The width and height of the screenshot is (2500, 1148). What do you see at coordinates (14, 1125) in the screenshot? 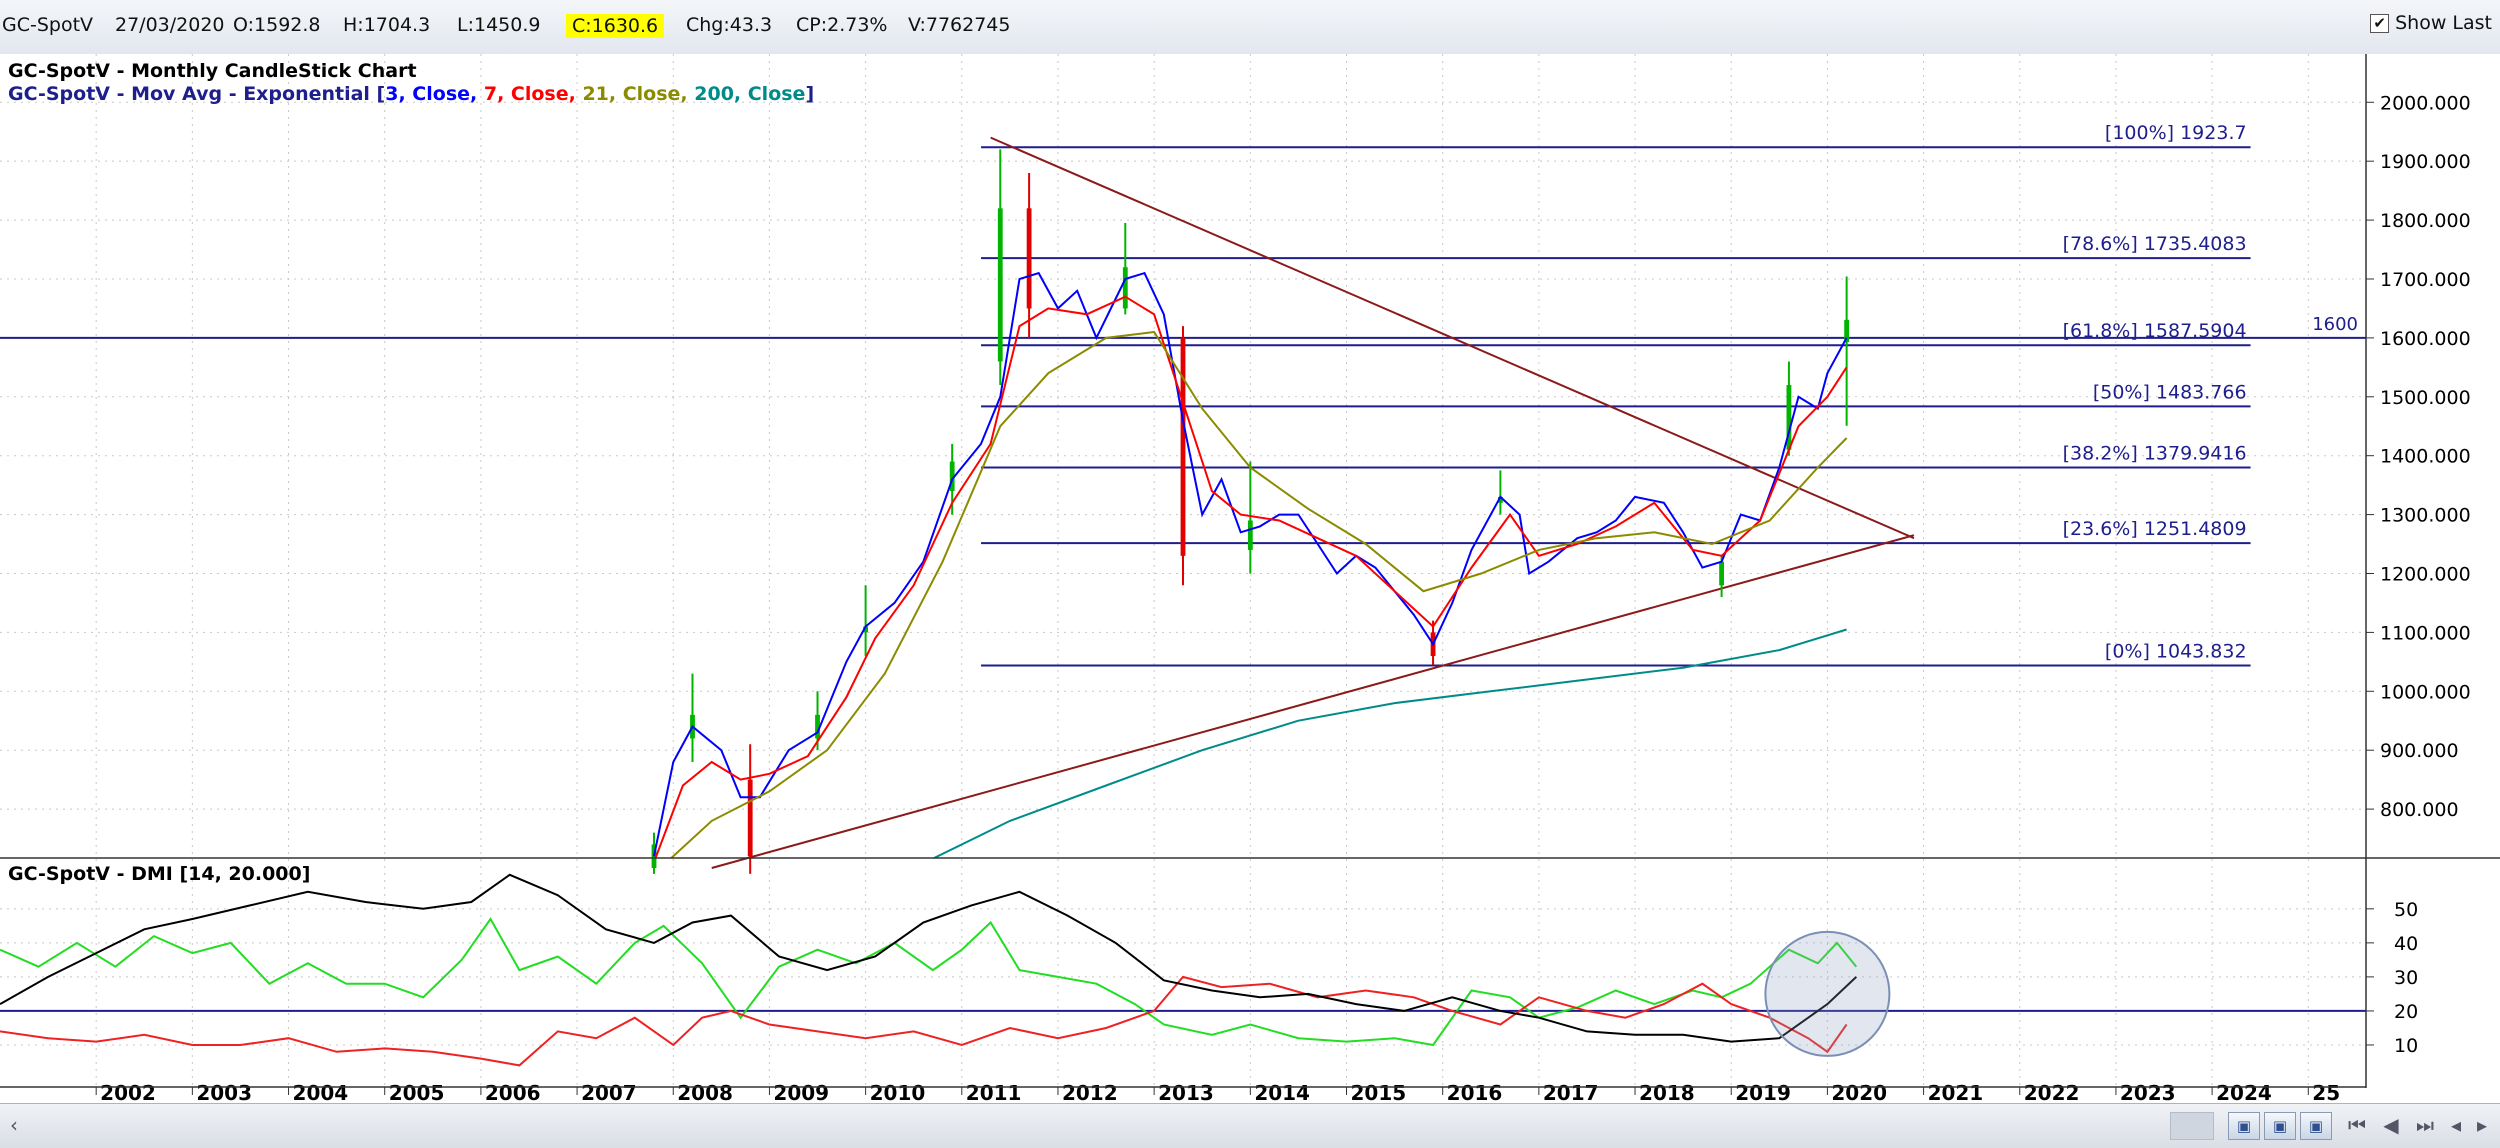
I see `scroll-left-icon: ‹` at bounding box center [14, 1125].